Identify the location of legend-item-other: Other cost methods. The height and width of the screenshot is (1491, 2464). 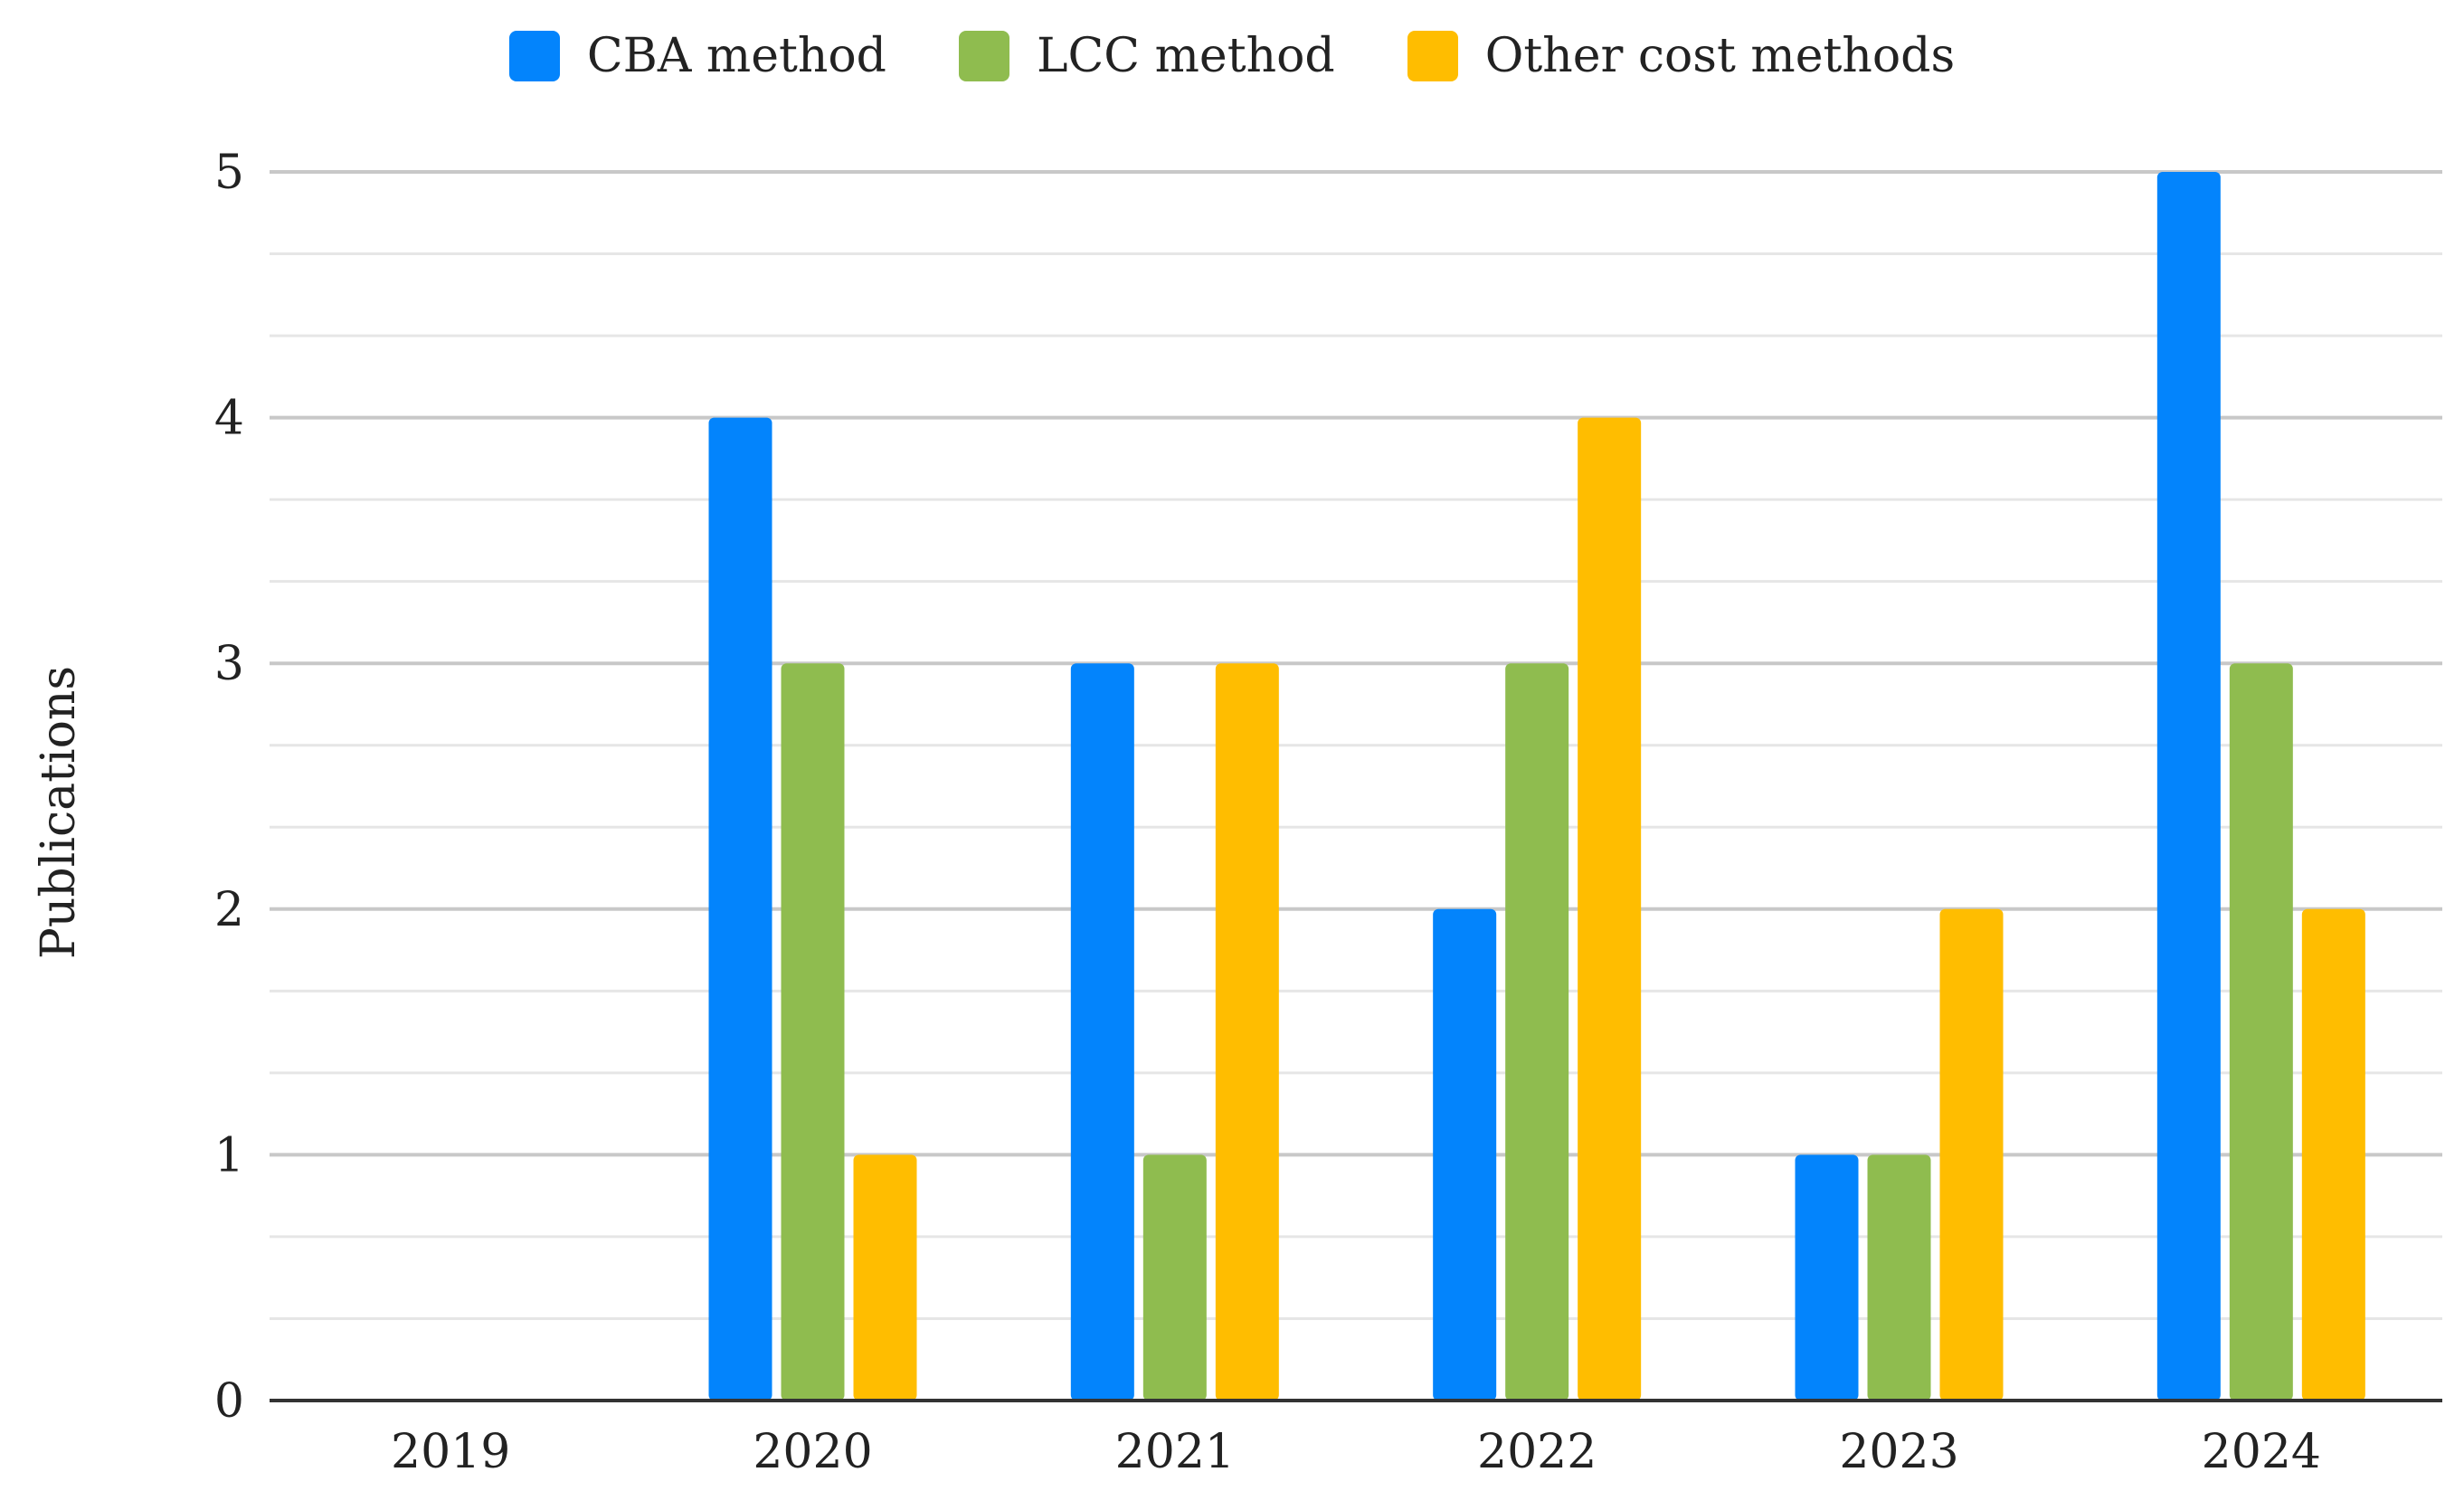
(1681, 56).